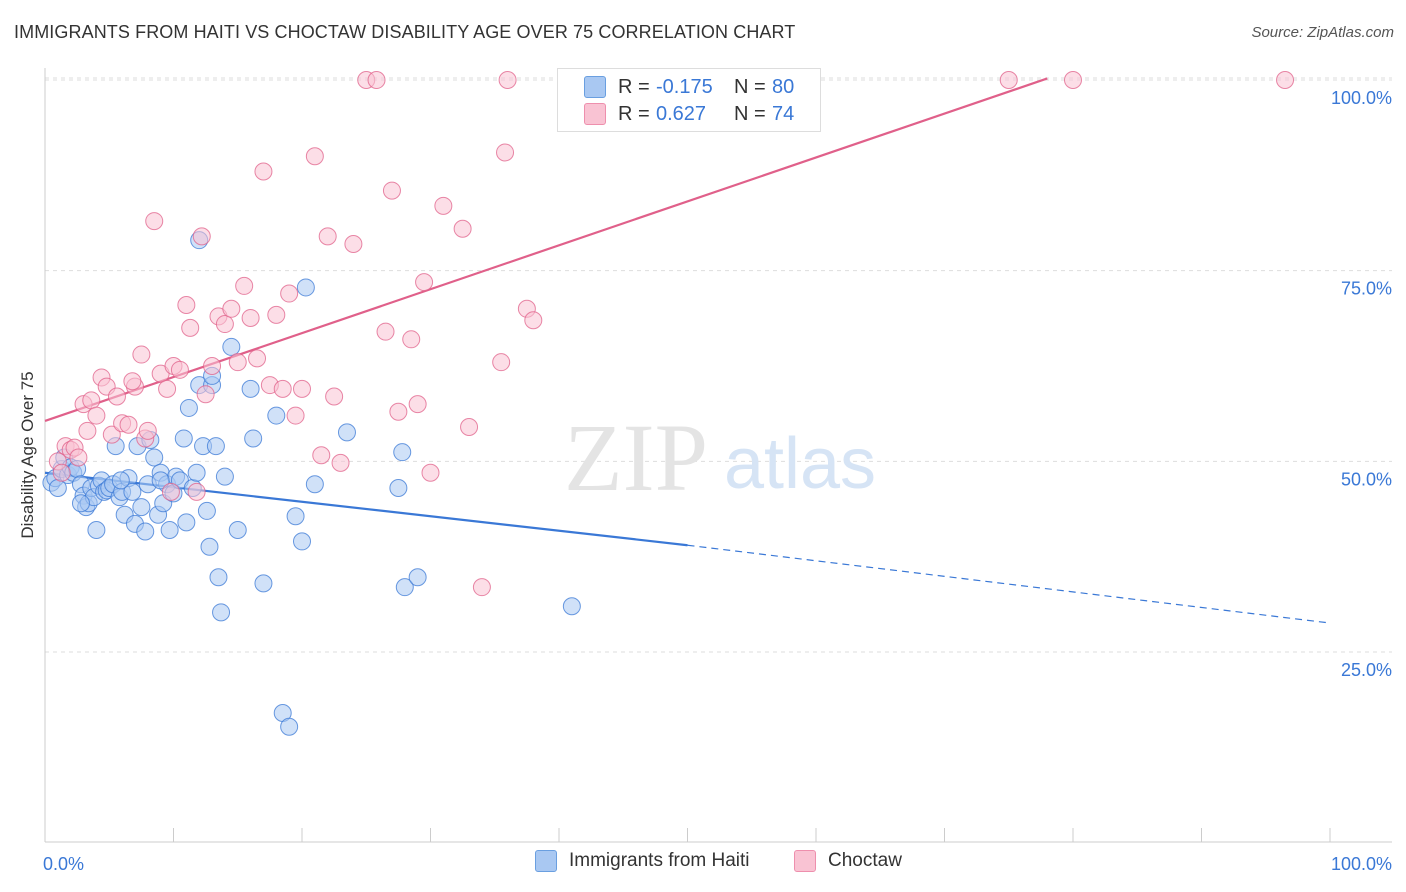 The height and width of the screenshot is (892, 1406). Describe the element at coordinates (720, 457) in the screenshot. I see `watermark: ZIP atlas` at that location.